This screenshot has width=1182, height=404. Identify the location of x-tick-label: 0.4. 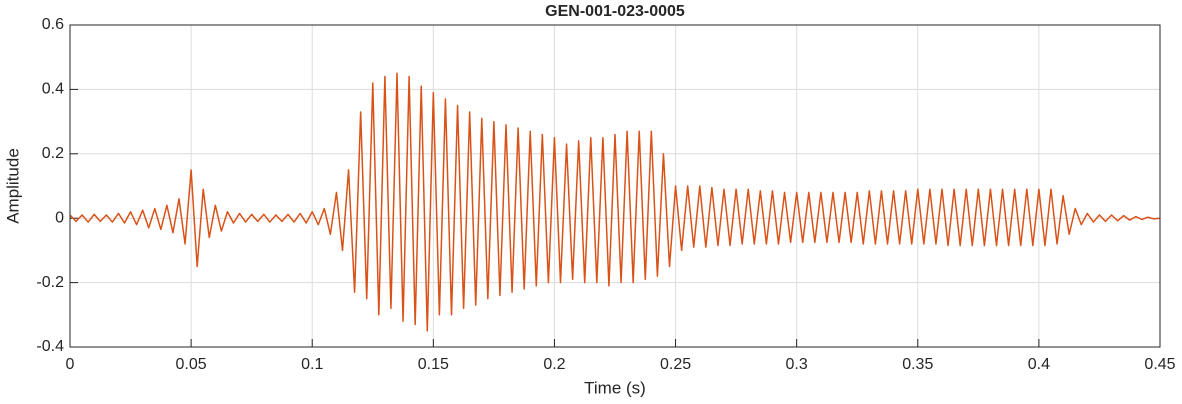
(1039, 364).